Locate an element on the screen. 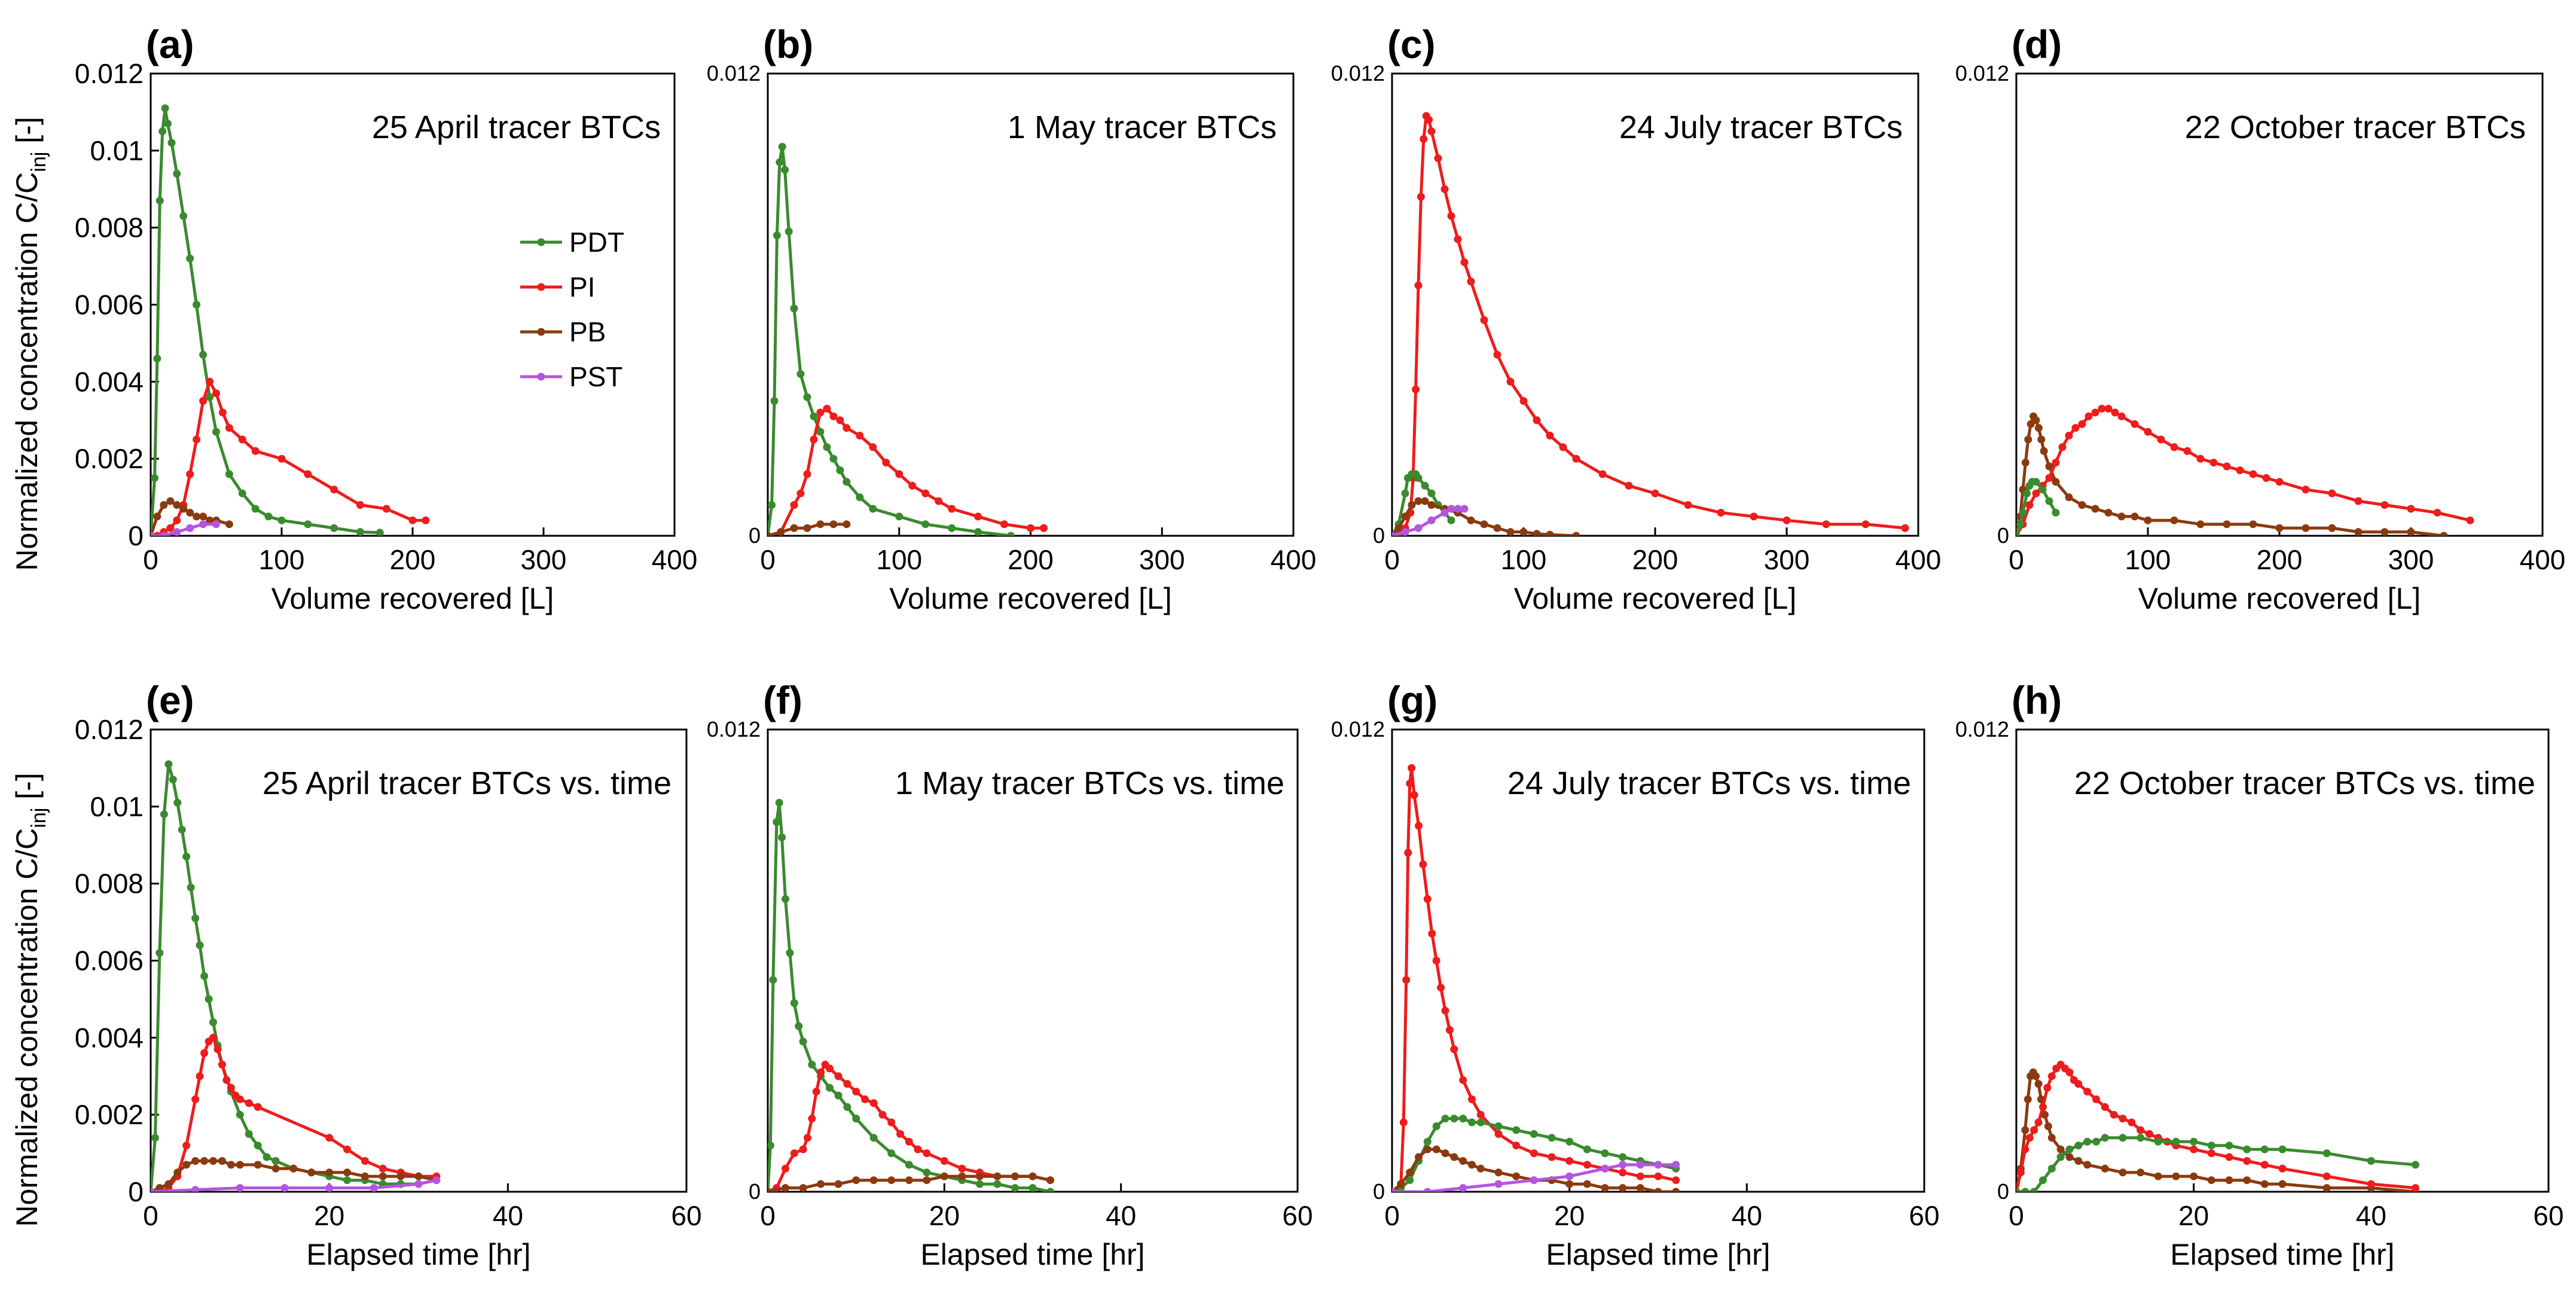 The width and height of the screenshot is (2576, 1294). x-tick-label: 60 is located at coordinates (686, 1215).